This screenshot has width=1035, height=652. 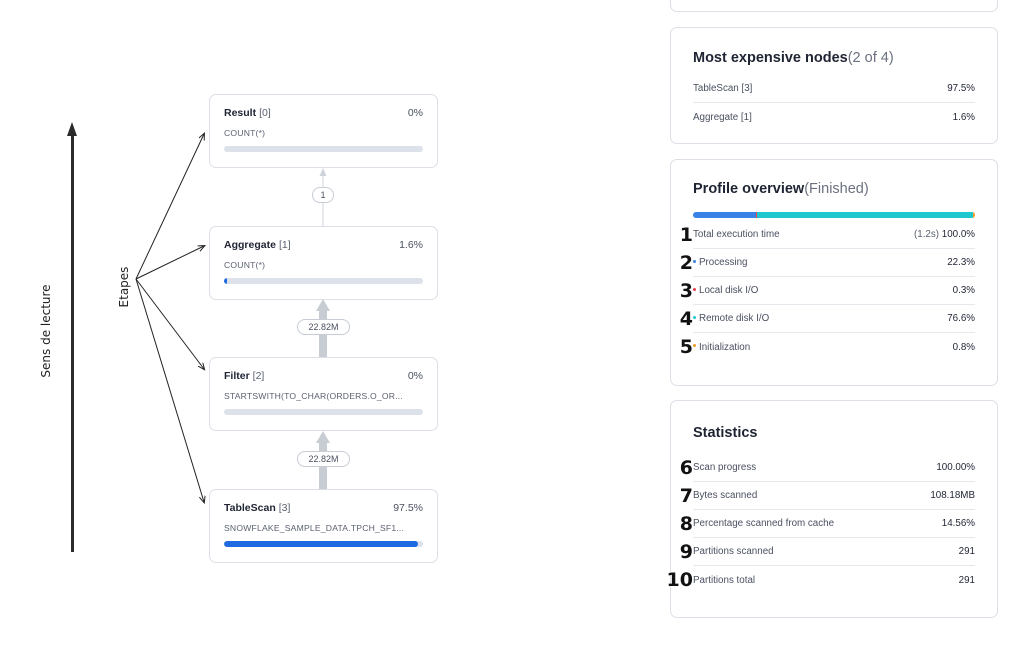 What do you see at coordinates (46, 331) in the screenshot?
I see `reading-direction-label: Sens de lecture` at bounding box center [46, 331].